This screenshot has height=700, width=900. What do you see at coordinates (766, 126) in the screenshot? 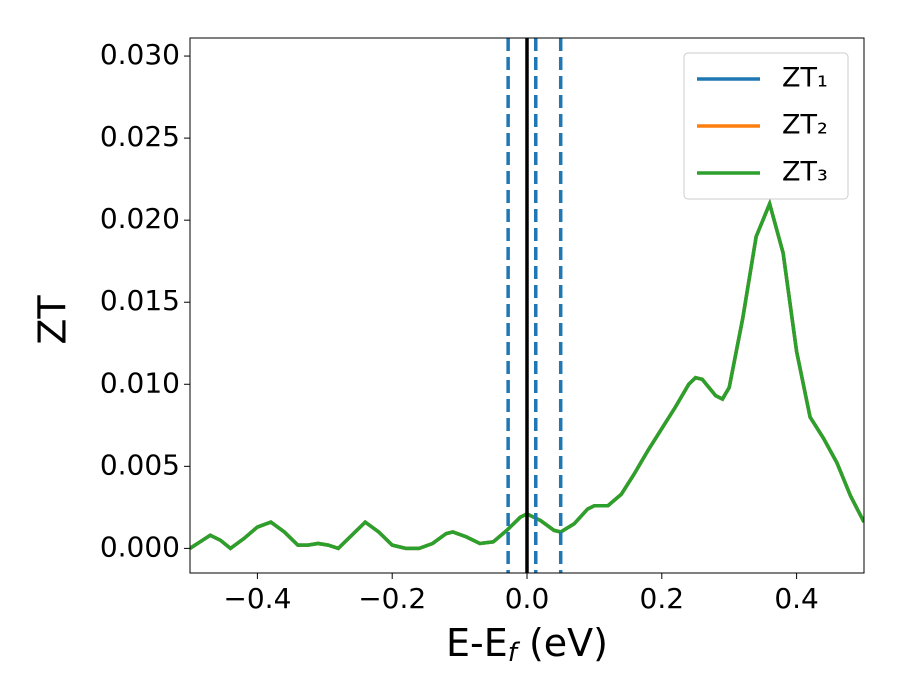
I see `legend-box` at bounding box center [766, 126].